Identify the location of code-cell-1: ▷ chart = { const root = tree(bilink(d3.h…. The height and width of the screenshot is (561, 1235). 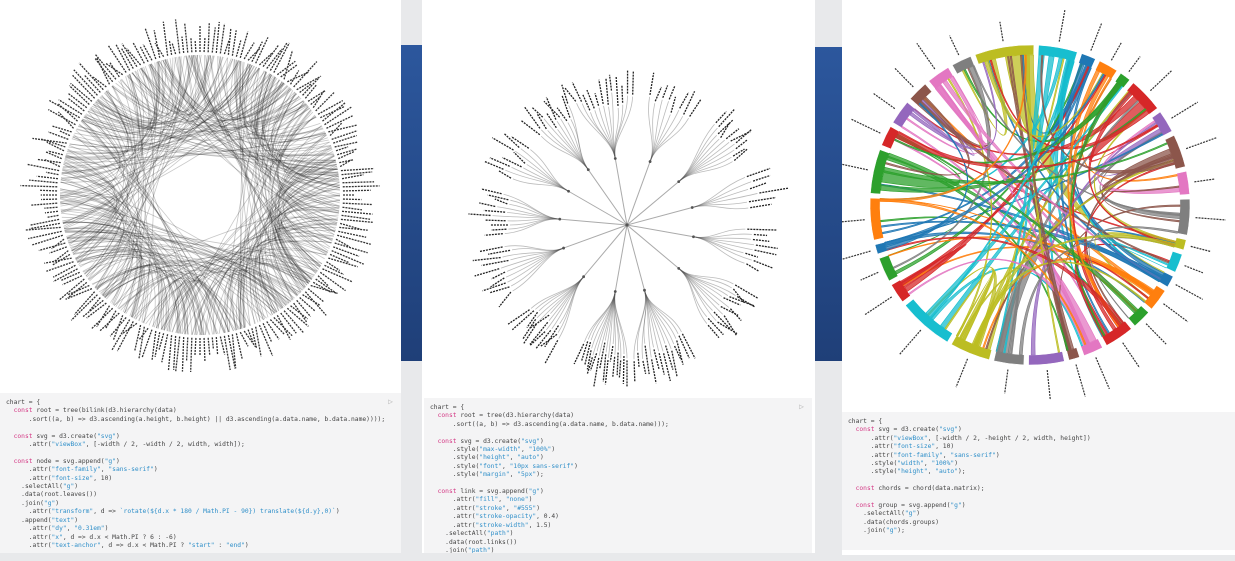
(200, 473).